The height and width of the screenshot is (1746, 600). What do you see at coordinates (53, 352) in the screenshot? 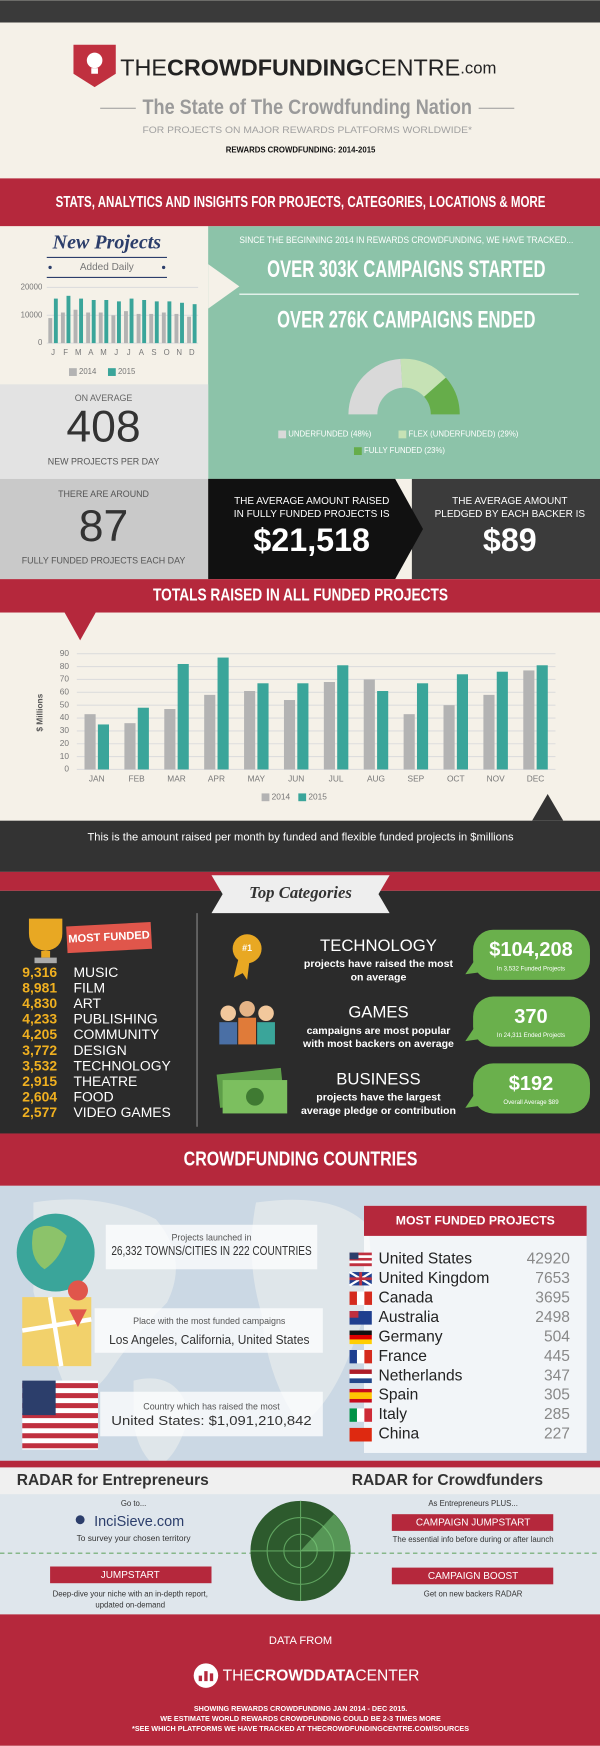
I see `x-tick-label: J` at bounding box center [53, 352].